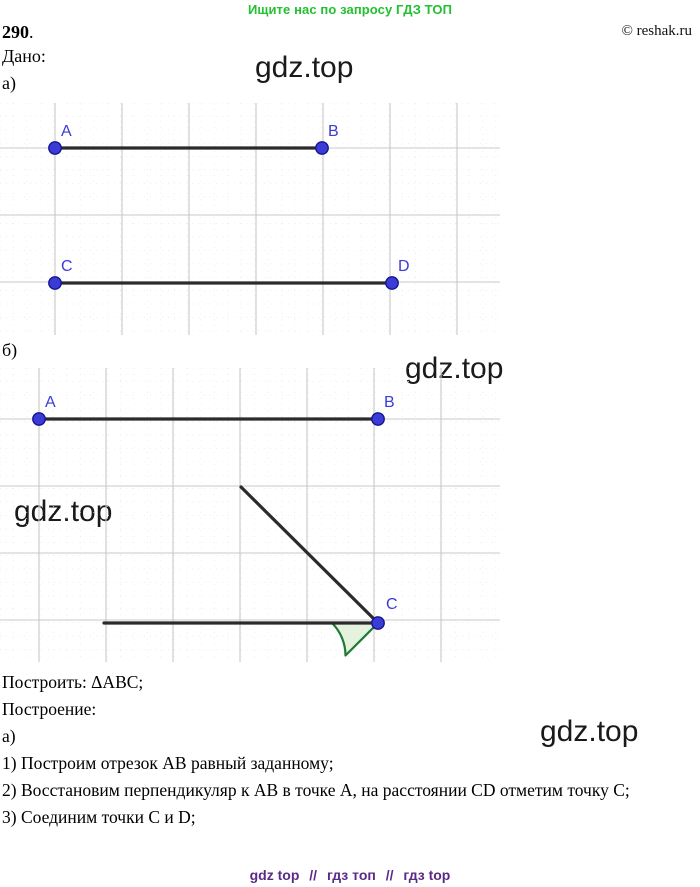 This screenshot has height=887, width=700. Describe the element at coordinates (304, 67) in the screenshot. I see `watermark-gdz-top-1: gdz.top` at that location.